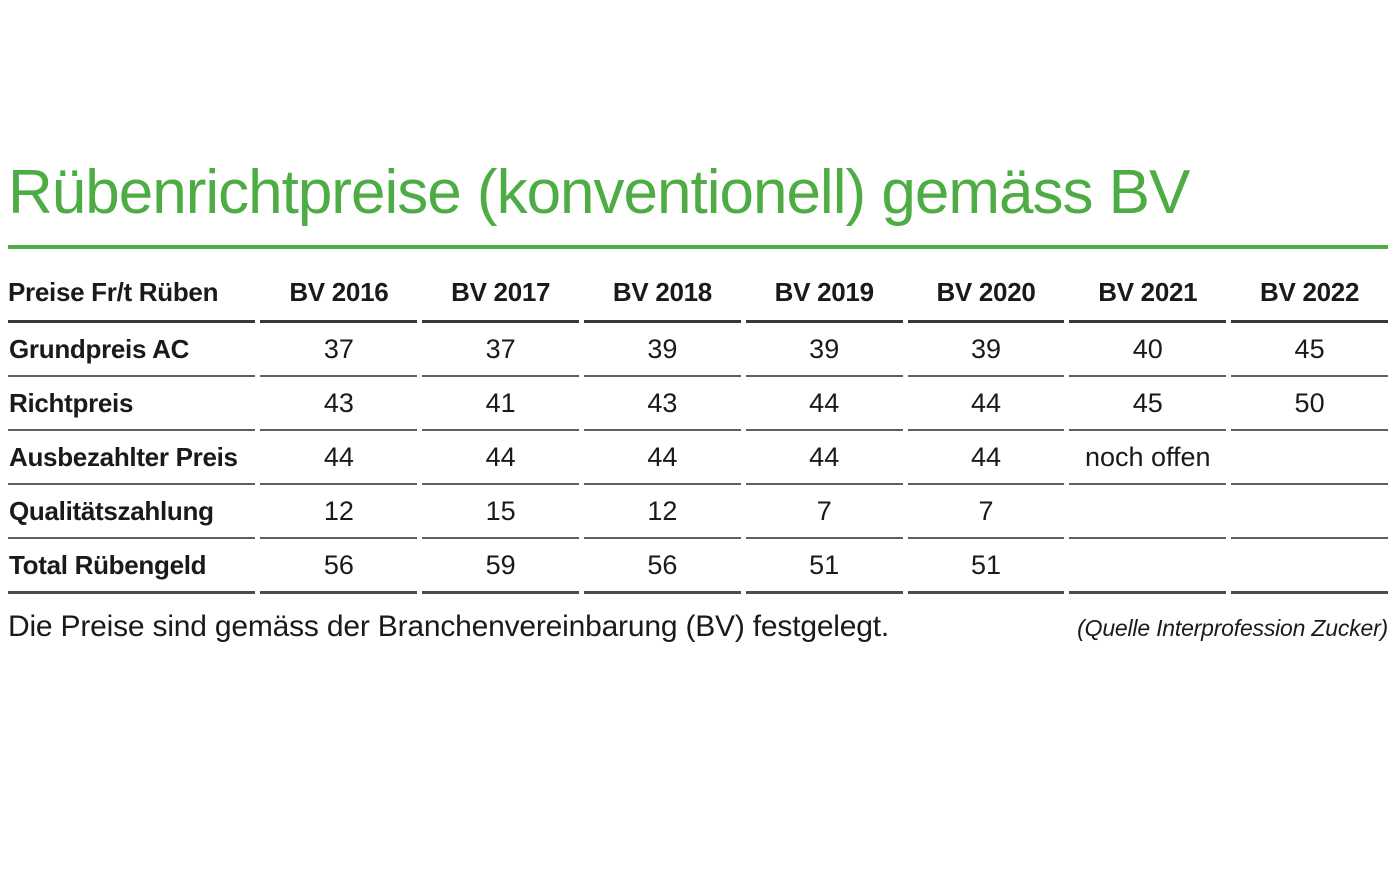  I want to click on table-row-richtpreis: Richtpreis 43 41 43 44 44 45 50, so click(698, 404).